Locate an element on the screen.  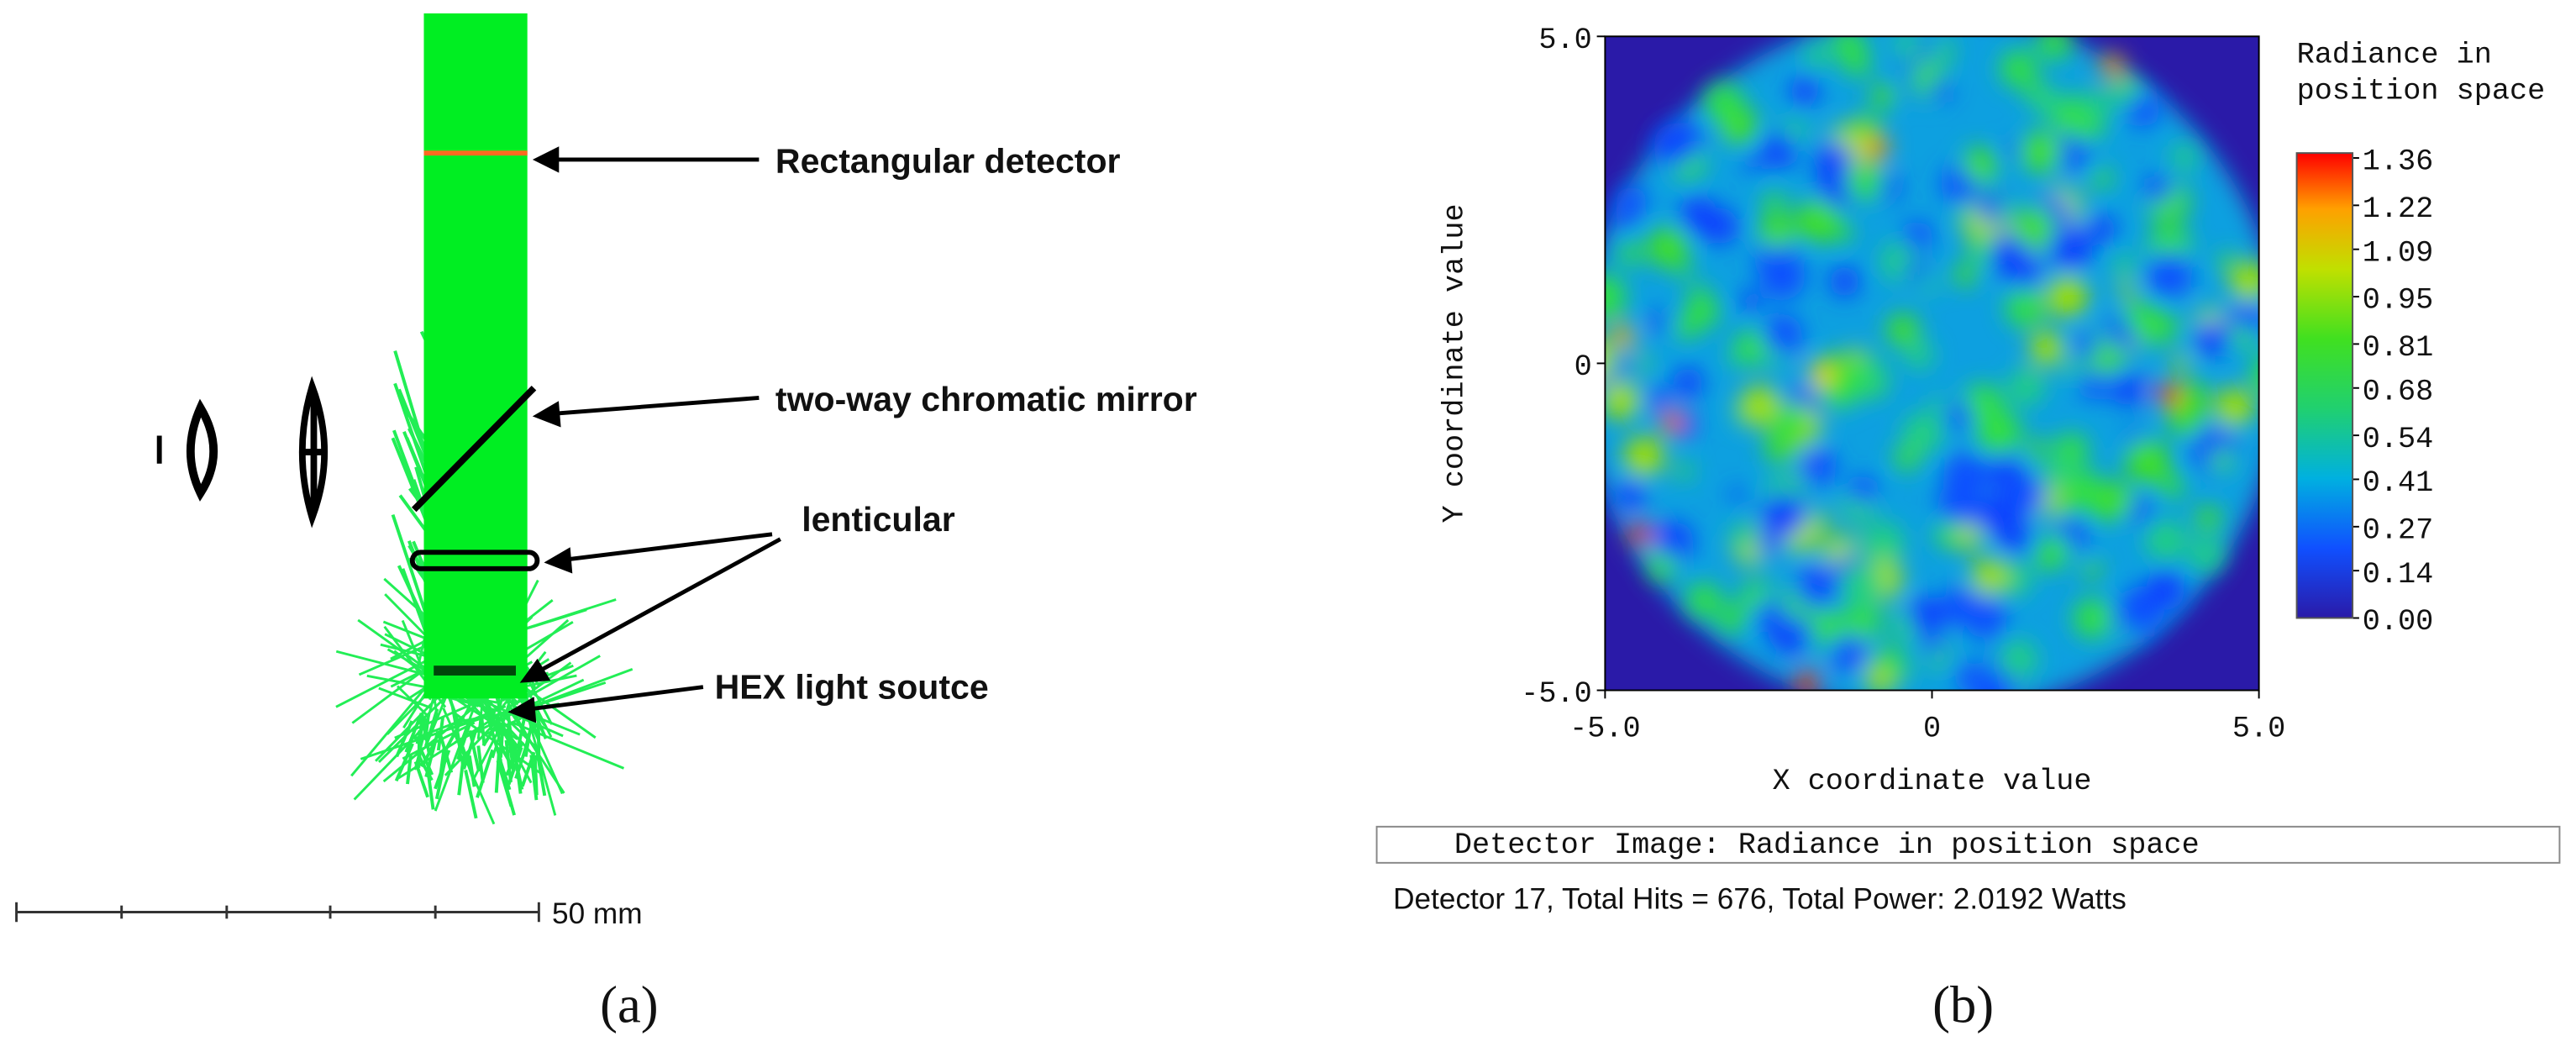
lens-mid is located at coordinates (313, 453).